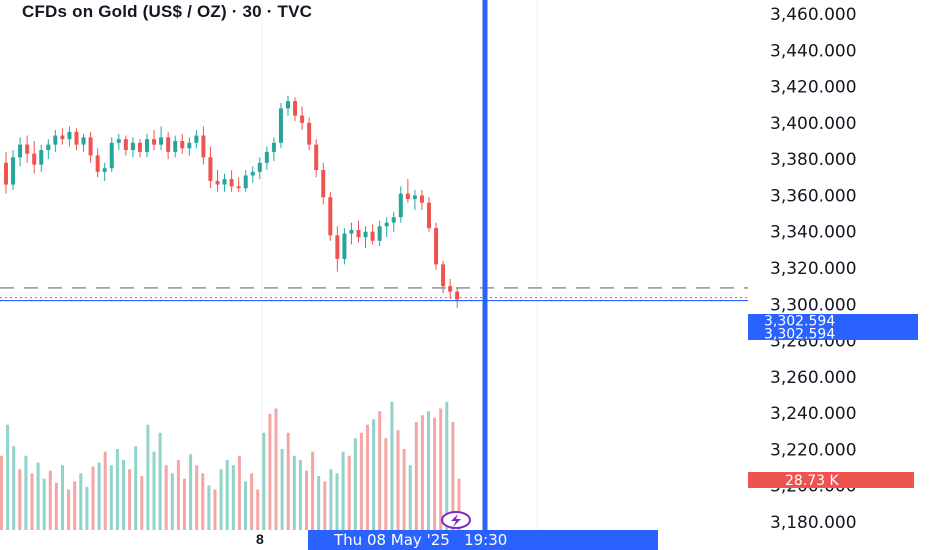 This screenshot has height=550, width=932. I want to click on lightning-bolt-icon, so click(456, 520).